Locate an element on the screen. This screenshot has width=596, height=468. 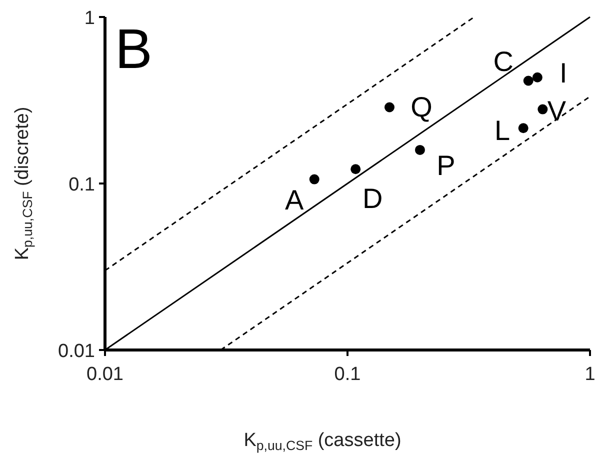
x-tick-label: 0.01 is located at coordinates (105, 374).